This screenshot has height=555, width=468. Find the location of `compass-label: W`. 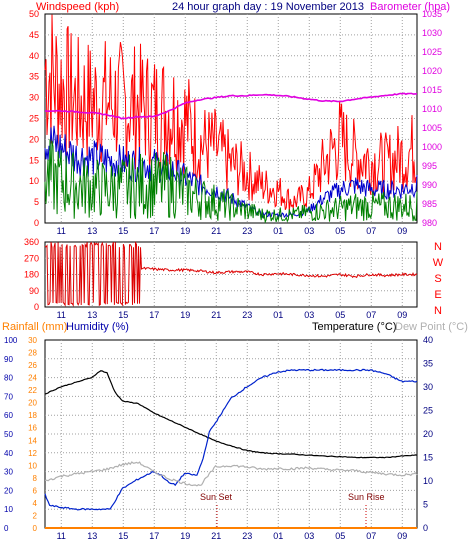

compass-label: W is located at coordinates (438, 263).